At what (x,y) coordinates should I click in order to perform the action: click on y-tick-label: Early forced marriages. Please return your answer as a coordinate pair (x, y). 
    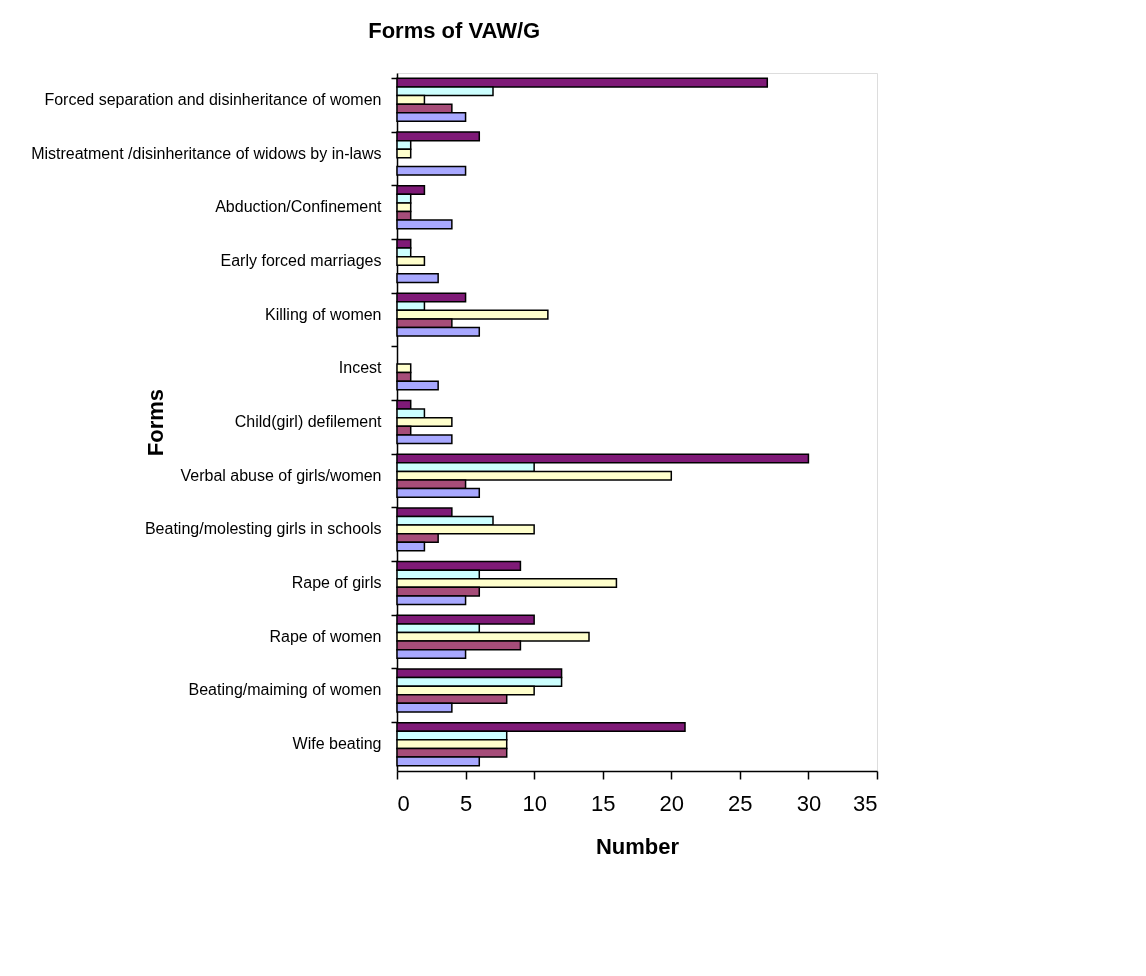
    Looking at the image, I should click on (301, 260).